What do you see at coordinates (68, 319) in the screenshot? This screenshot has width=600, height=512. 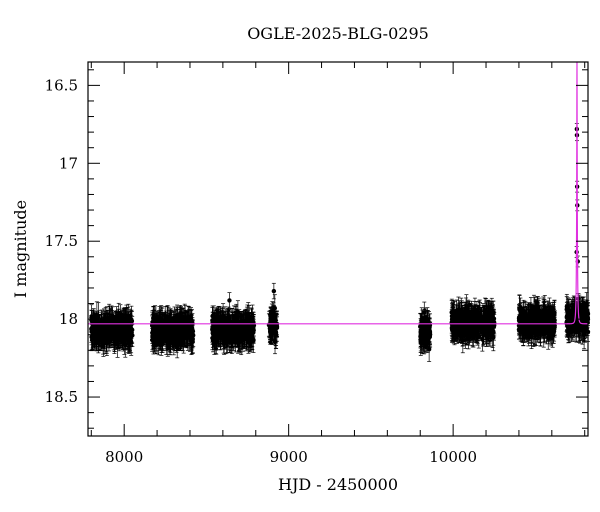 I see `y-tick-label: 18` at bounding box center [68, 319].